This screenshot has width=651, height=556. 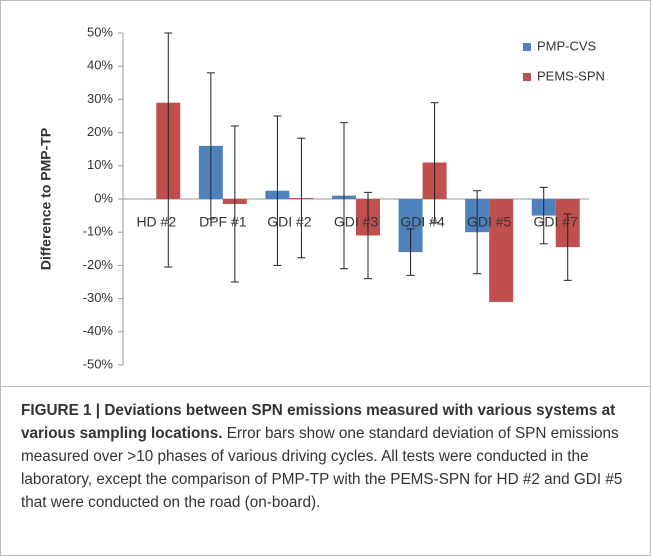 What do you see at coordinates (98, 363) in the screenshot?
I see `y-tick-label: -50%` at bounding box center [98, 363].